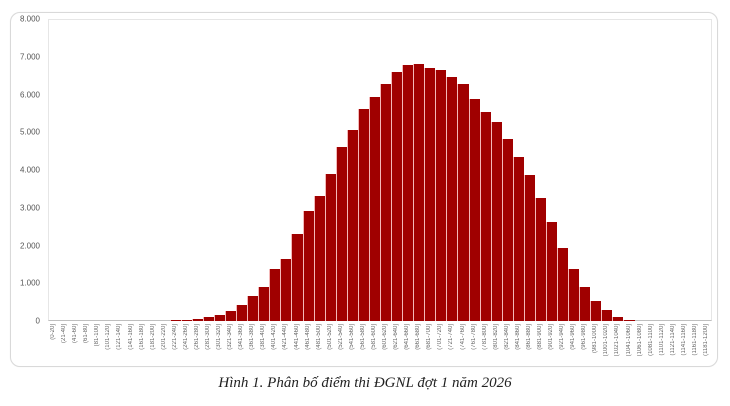 Image resolution: width=730 pixels, height=406 pixels. What do you see at coordinates (274, 337) in the screenshot?
I see `x-tick-label: (401-420]` at bounding box center [274, 337].